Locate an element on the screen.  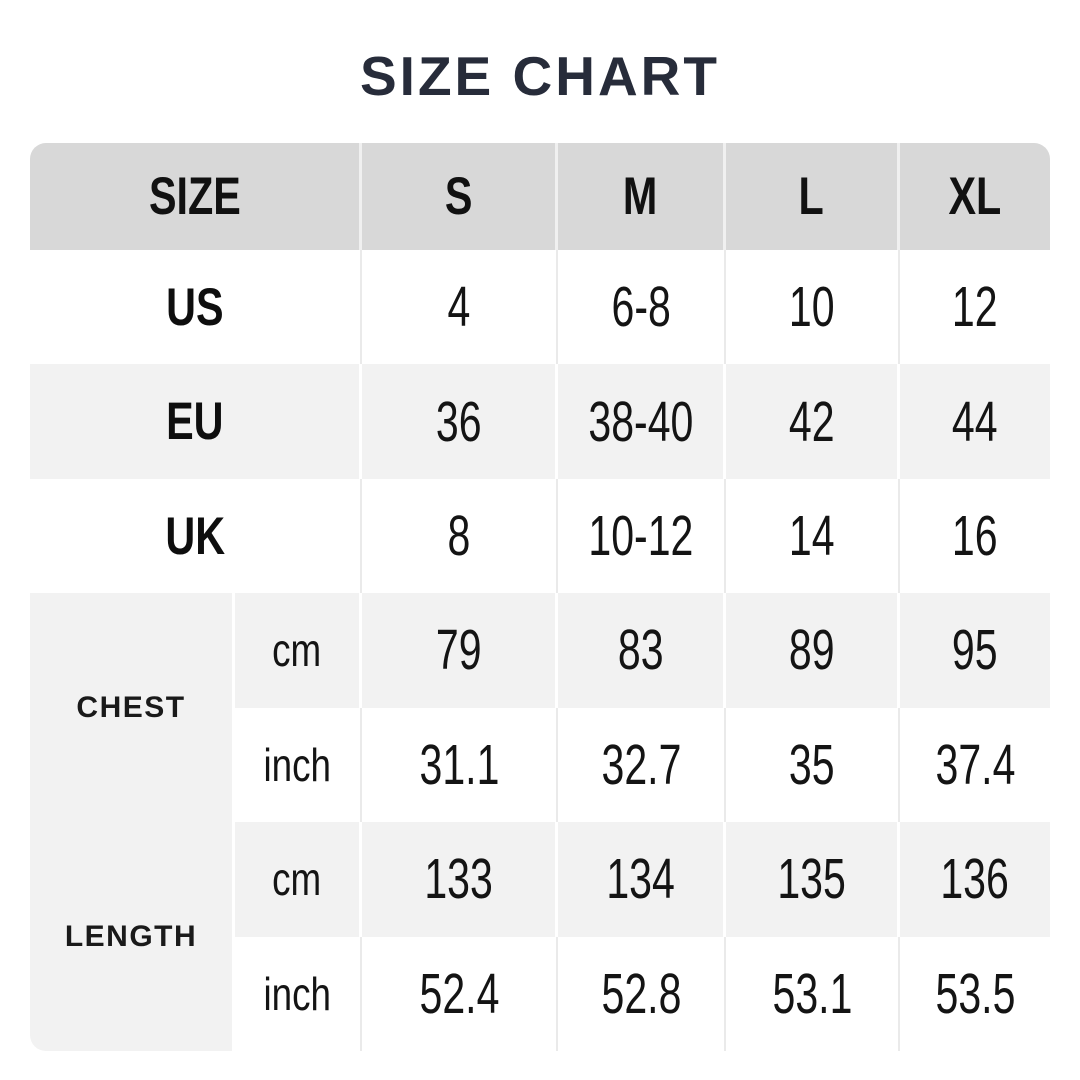
length-cm-xl-text: 136 is located at coordinates (975, 879).